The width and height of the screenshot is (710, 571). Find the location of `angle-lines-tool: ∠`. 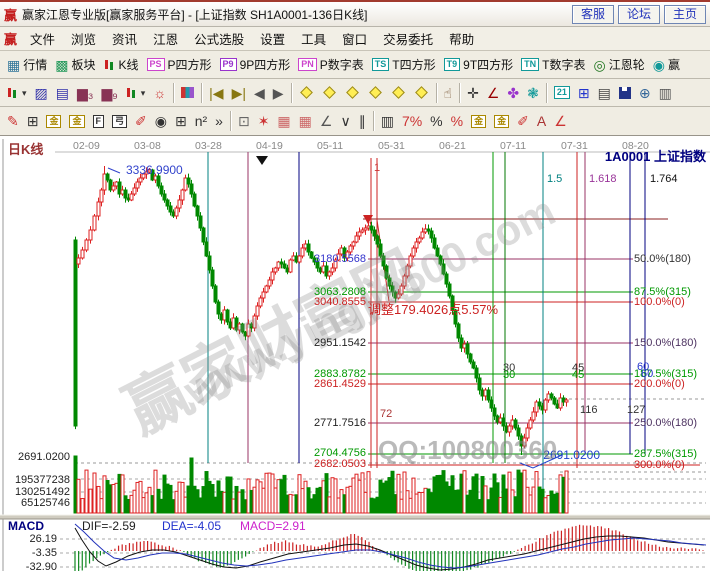

angle-lines-tool: ∠ is located at coordinates (326, 121).